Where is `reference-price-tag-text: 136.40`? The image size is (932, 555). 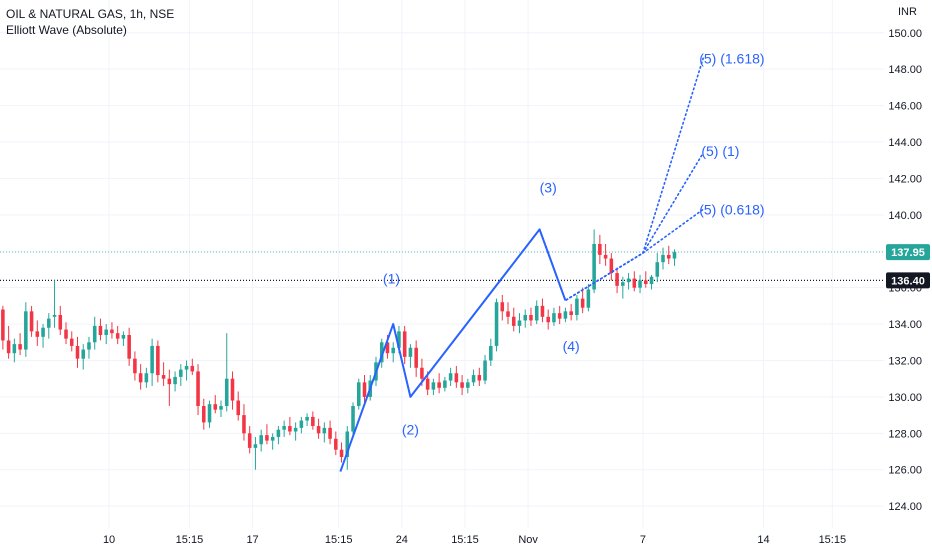 reference-price-tag-text: 136.40 is located at coordinates (908, 281).